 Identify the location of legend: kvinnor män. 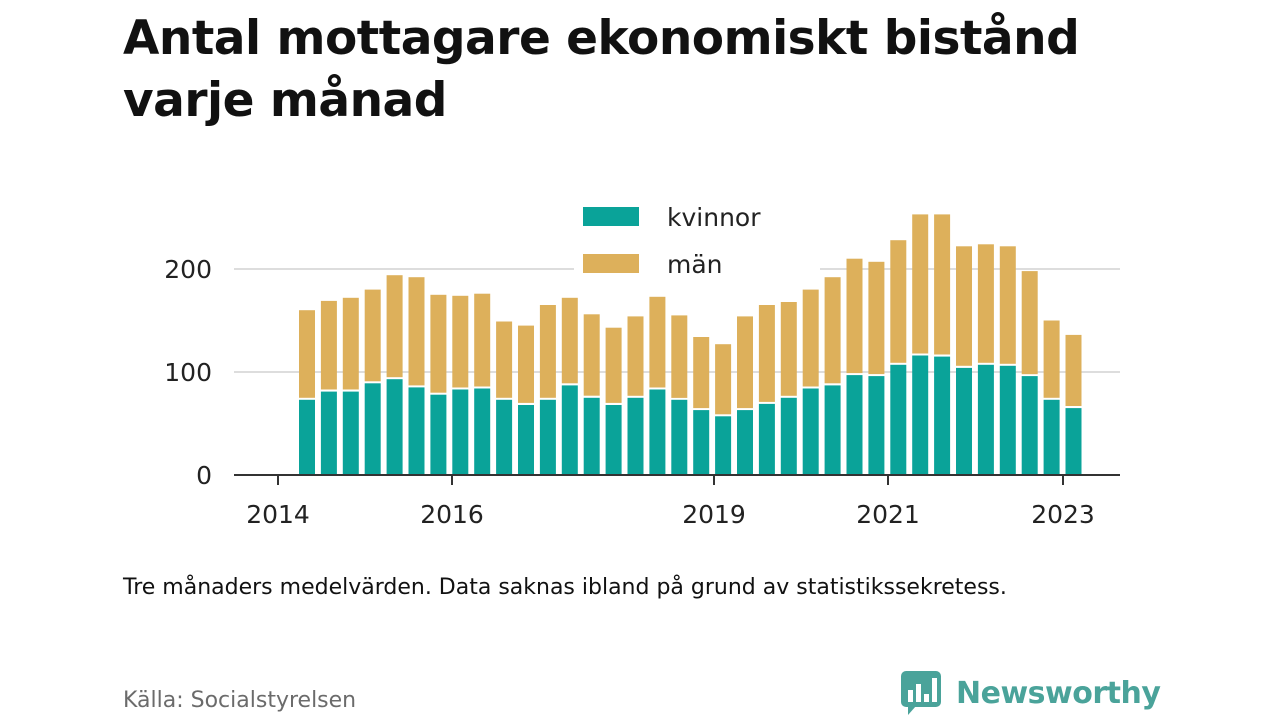
(697, 240).